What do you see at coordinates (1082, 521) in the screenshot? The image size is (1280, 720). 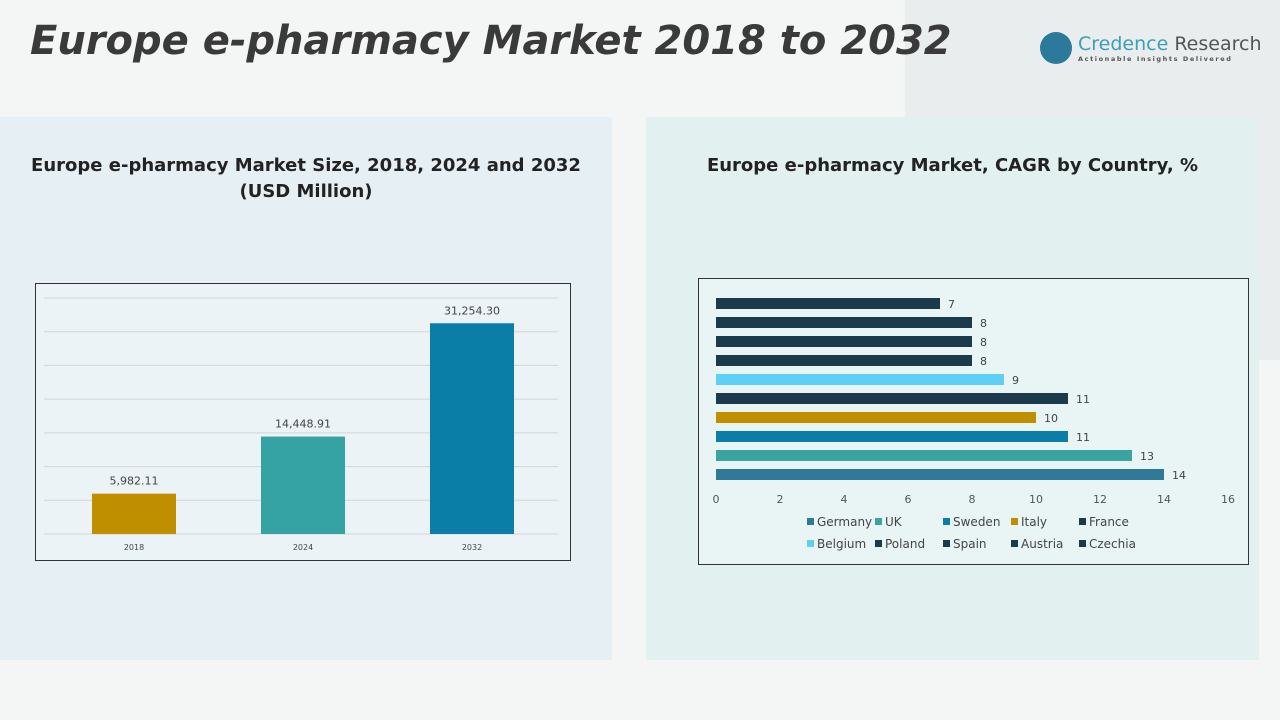 I see `legend-swatch-France` at bounding box center [1082, 521].